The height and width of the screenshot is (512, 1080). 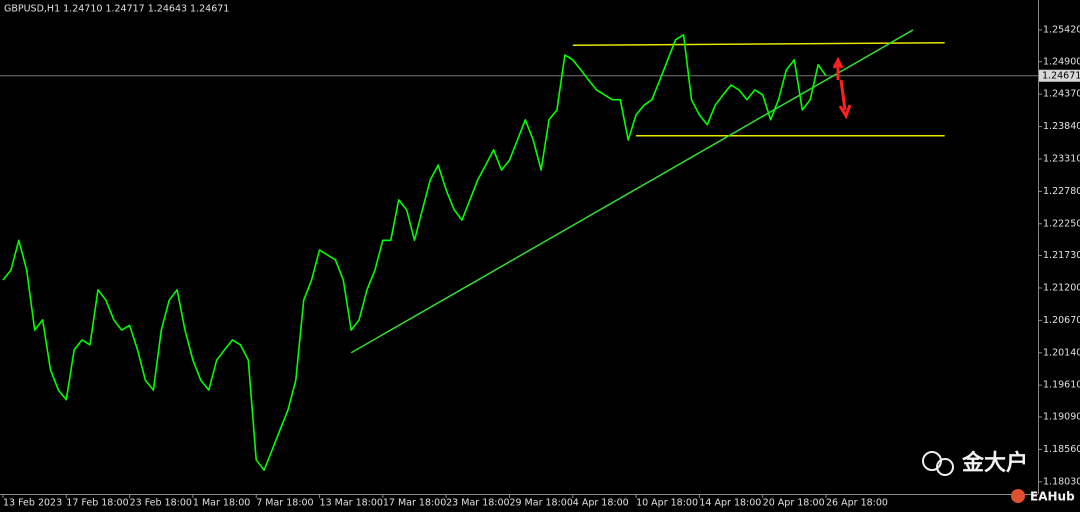 I want to click on y-tick-label: 1.22250, so click(x=1061, y=223).